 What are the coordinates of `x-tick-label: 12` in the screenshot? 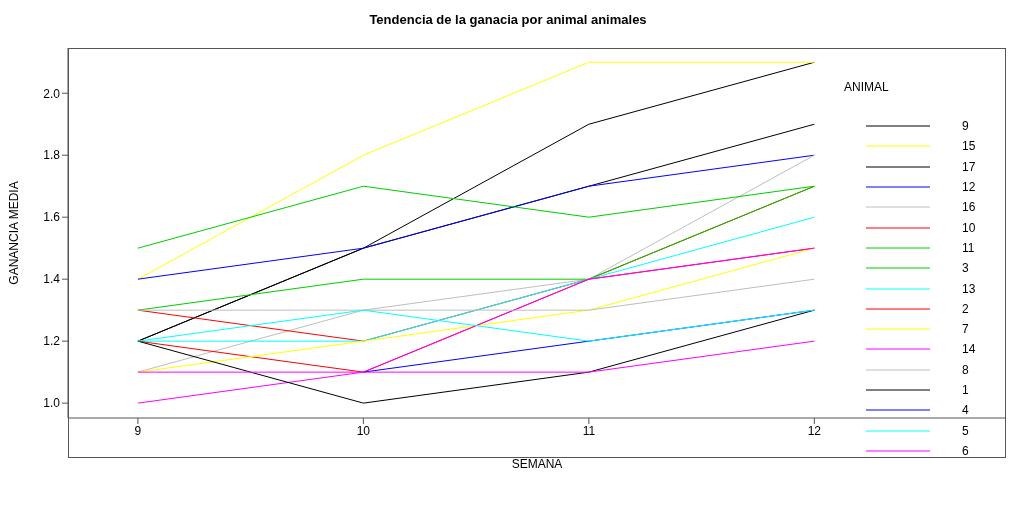 It's located at (814, 430).